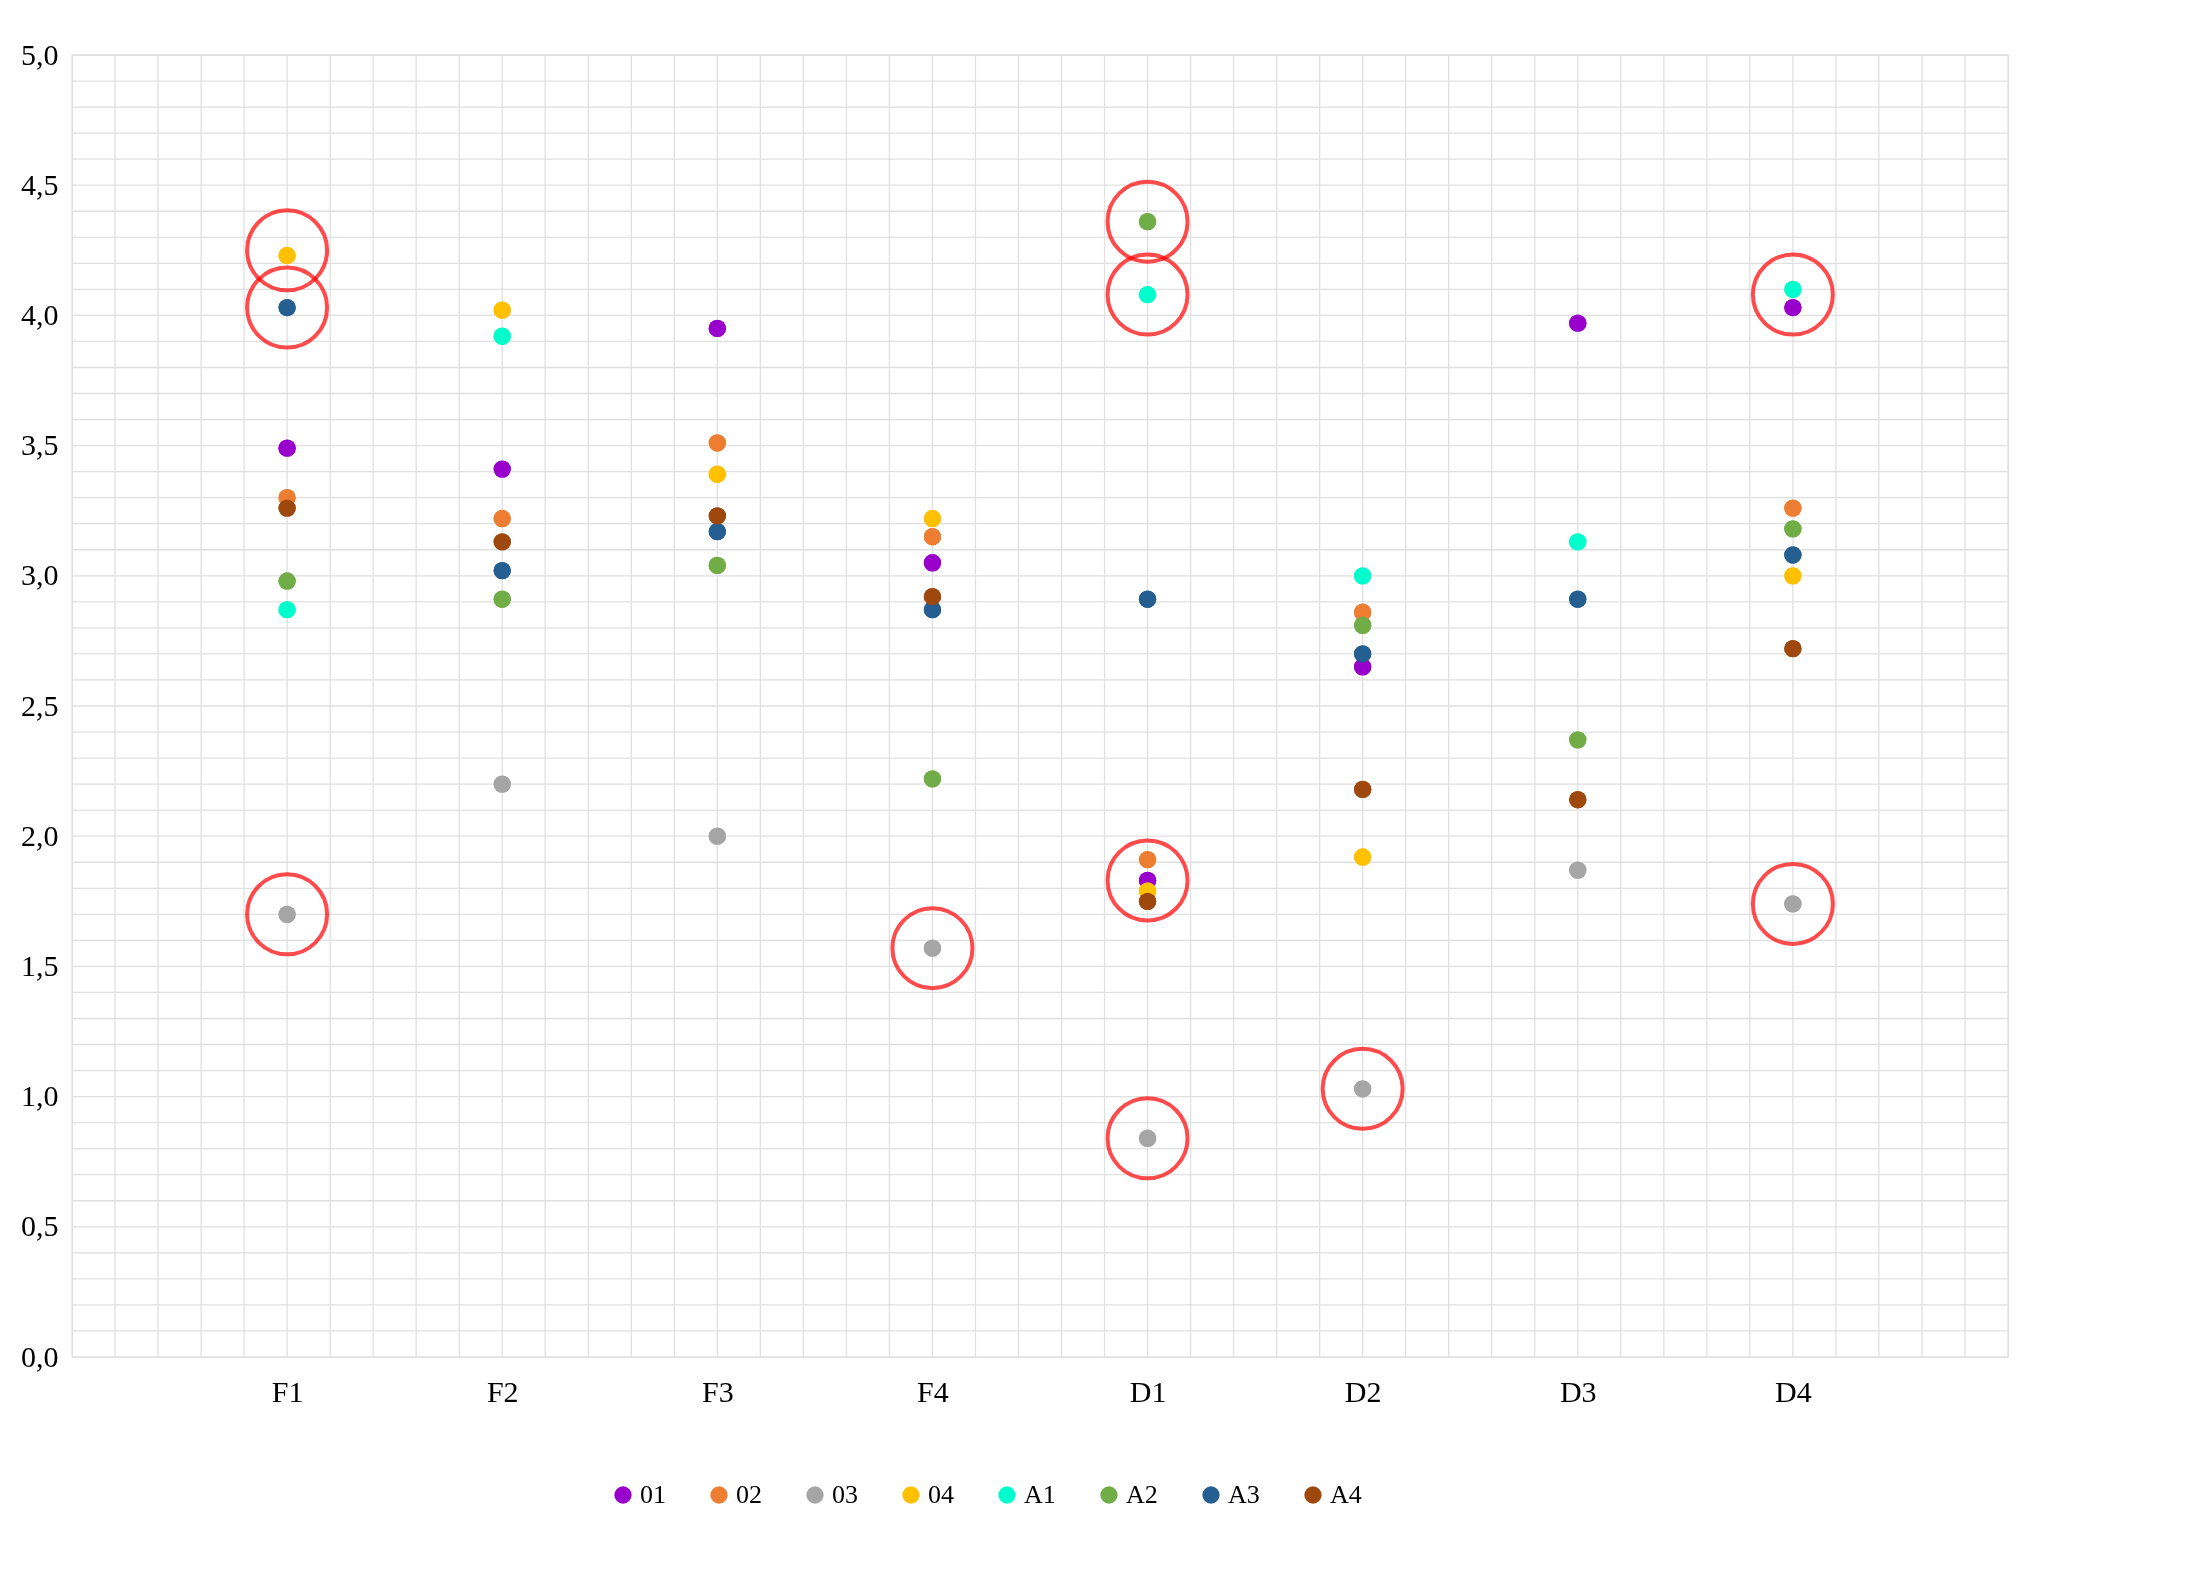  What do you see at coordinates (749, 1494) in the screenshot?
I see `legend-label: 02` at bounding box center [749, 1494].